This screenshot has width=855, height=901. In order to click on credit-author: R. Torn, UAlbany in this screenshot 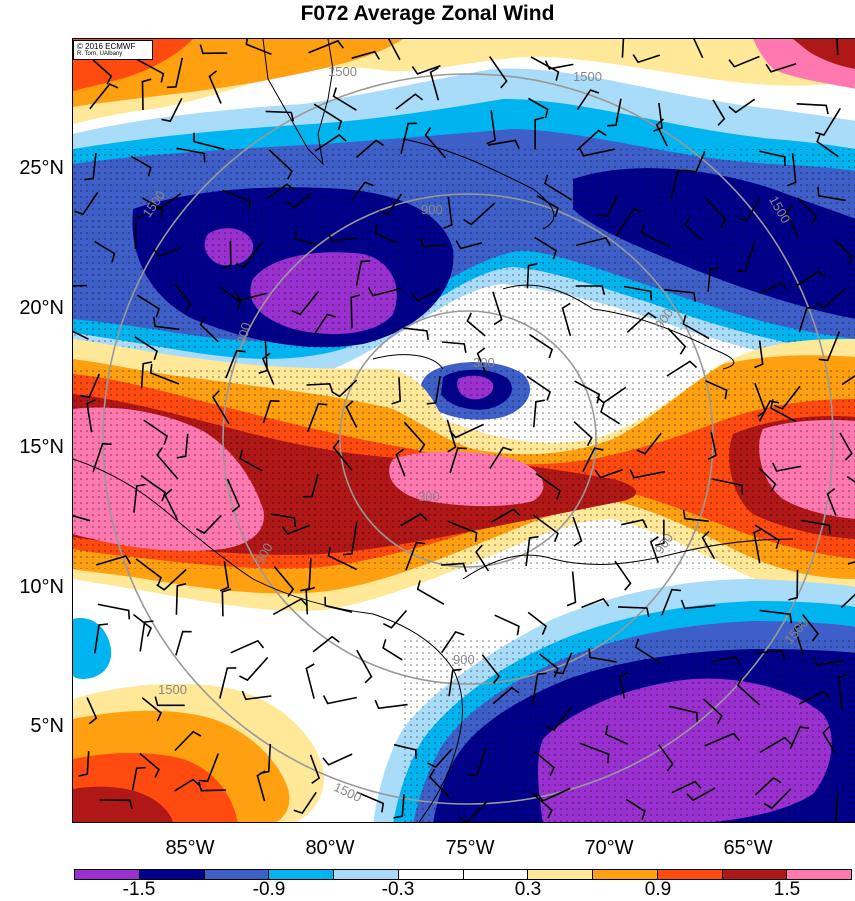, I will do `click(100, 54)`.